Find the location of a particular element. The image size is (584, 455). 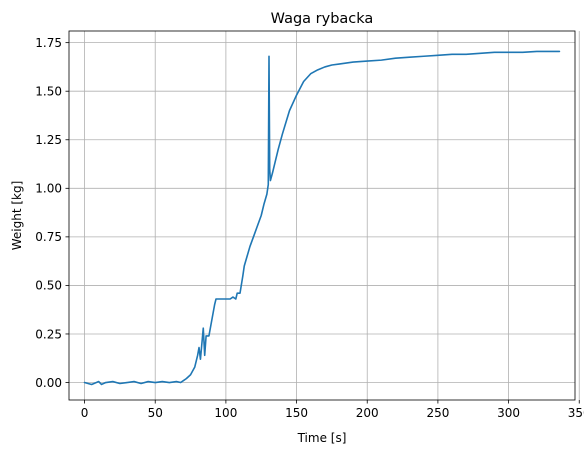

x-axis-ticks: 0 50 100 150 200 250 300 350 is located at coordinates (332, 410).